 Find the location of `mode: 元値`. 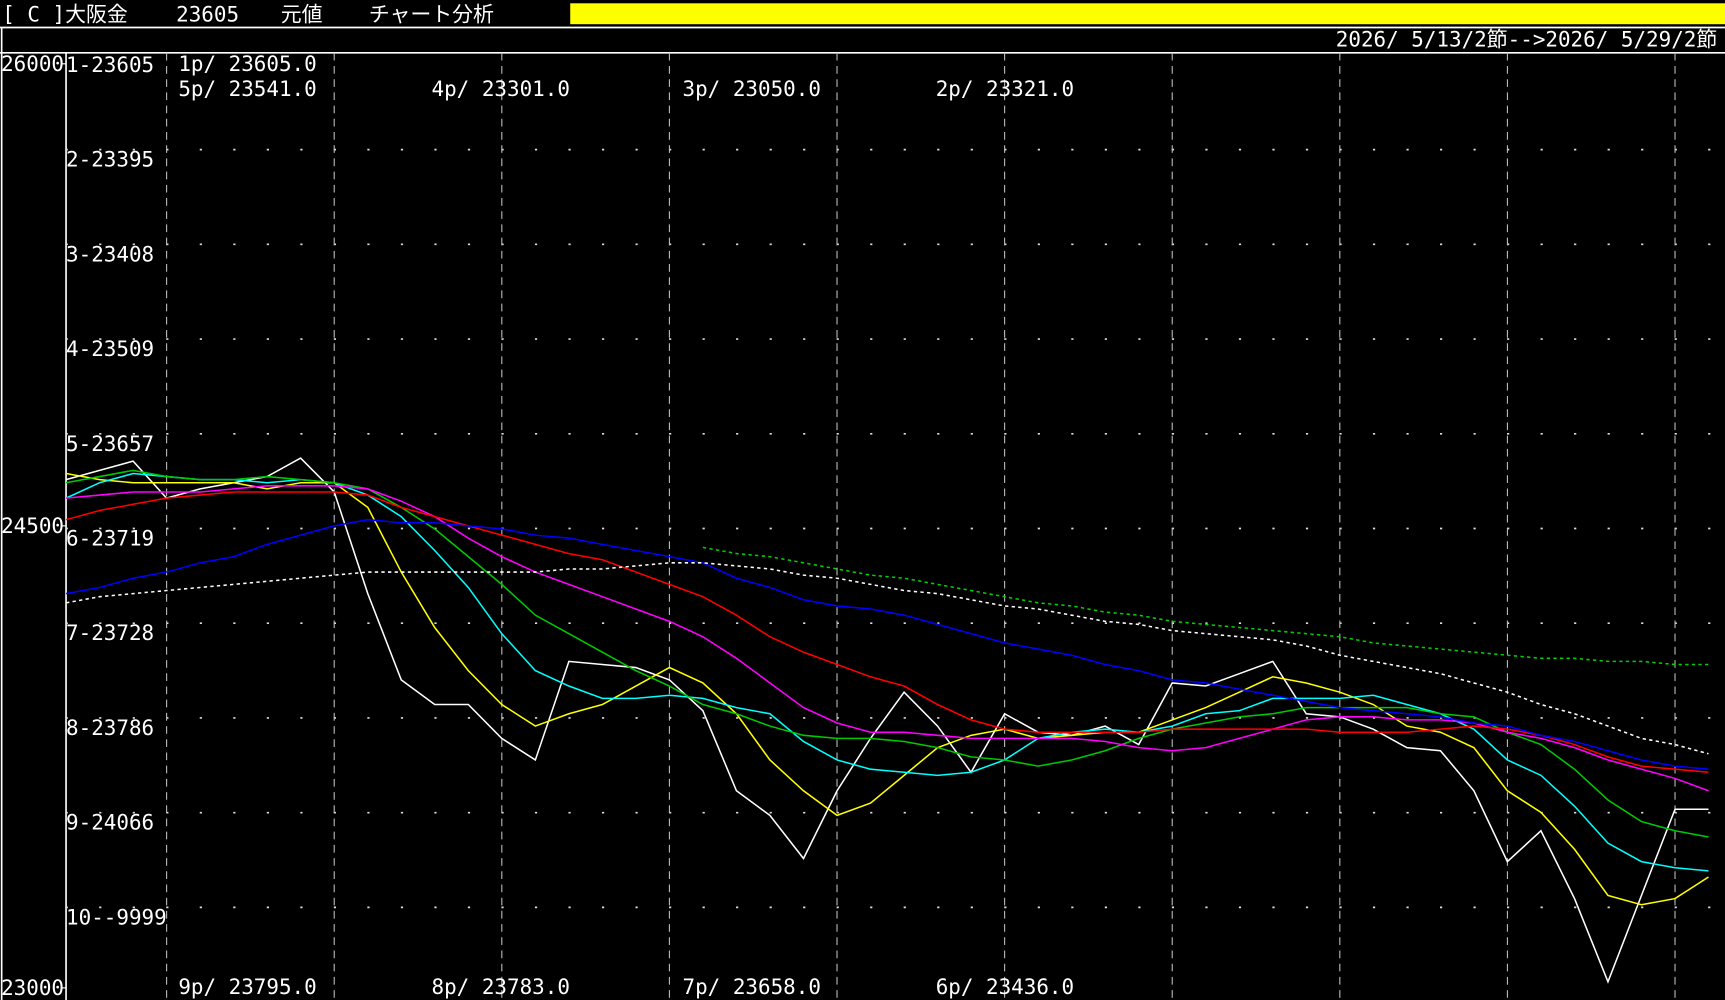

mode: 元値 is located at coordinates (302, 14).